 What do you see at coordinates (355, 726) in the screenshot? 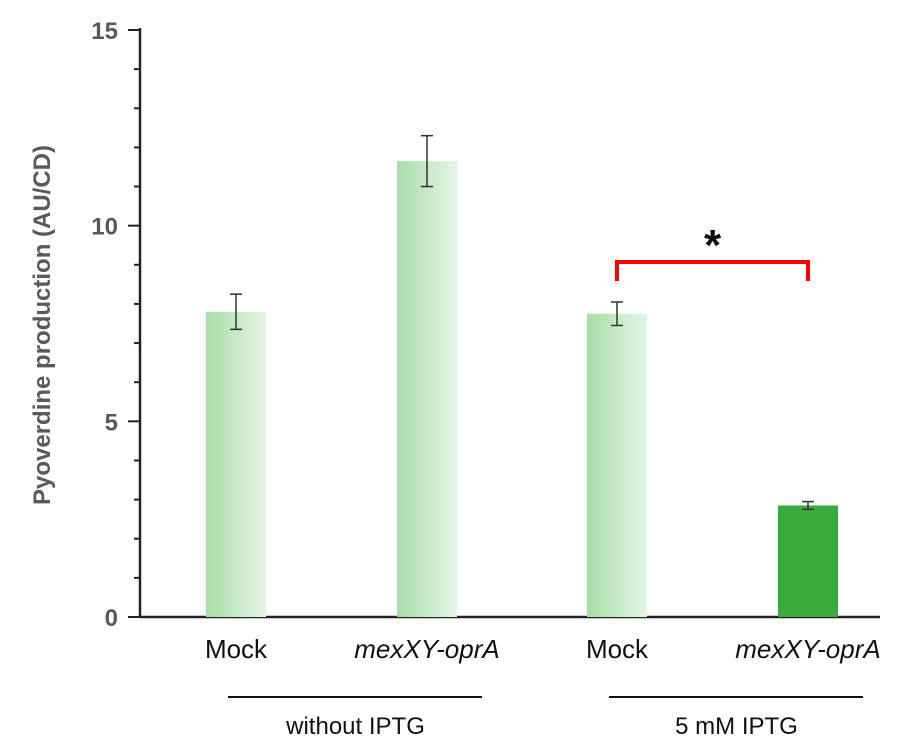
I see `group-label: without IPTG` at bounding box center [355, 726].